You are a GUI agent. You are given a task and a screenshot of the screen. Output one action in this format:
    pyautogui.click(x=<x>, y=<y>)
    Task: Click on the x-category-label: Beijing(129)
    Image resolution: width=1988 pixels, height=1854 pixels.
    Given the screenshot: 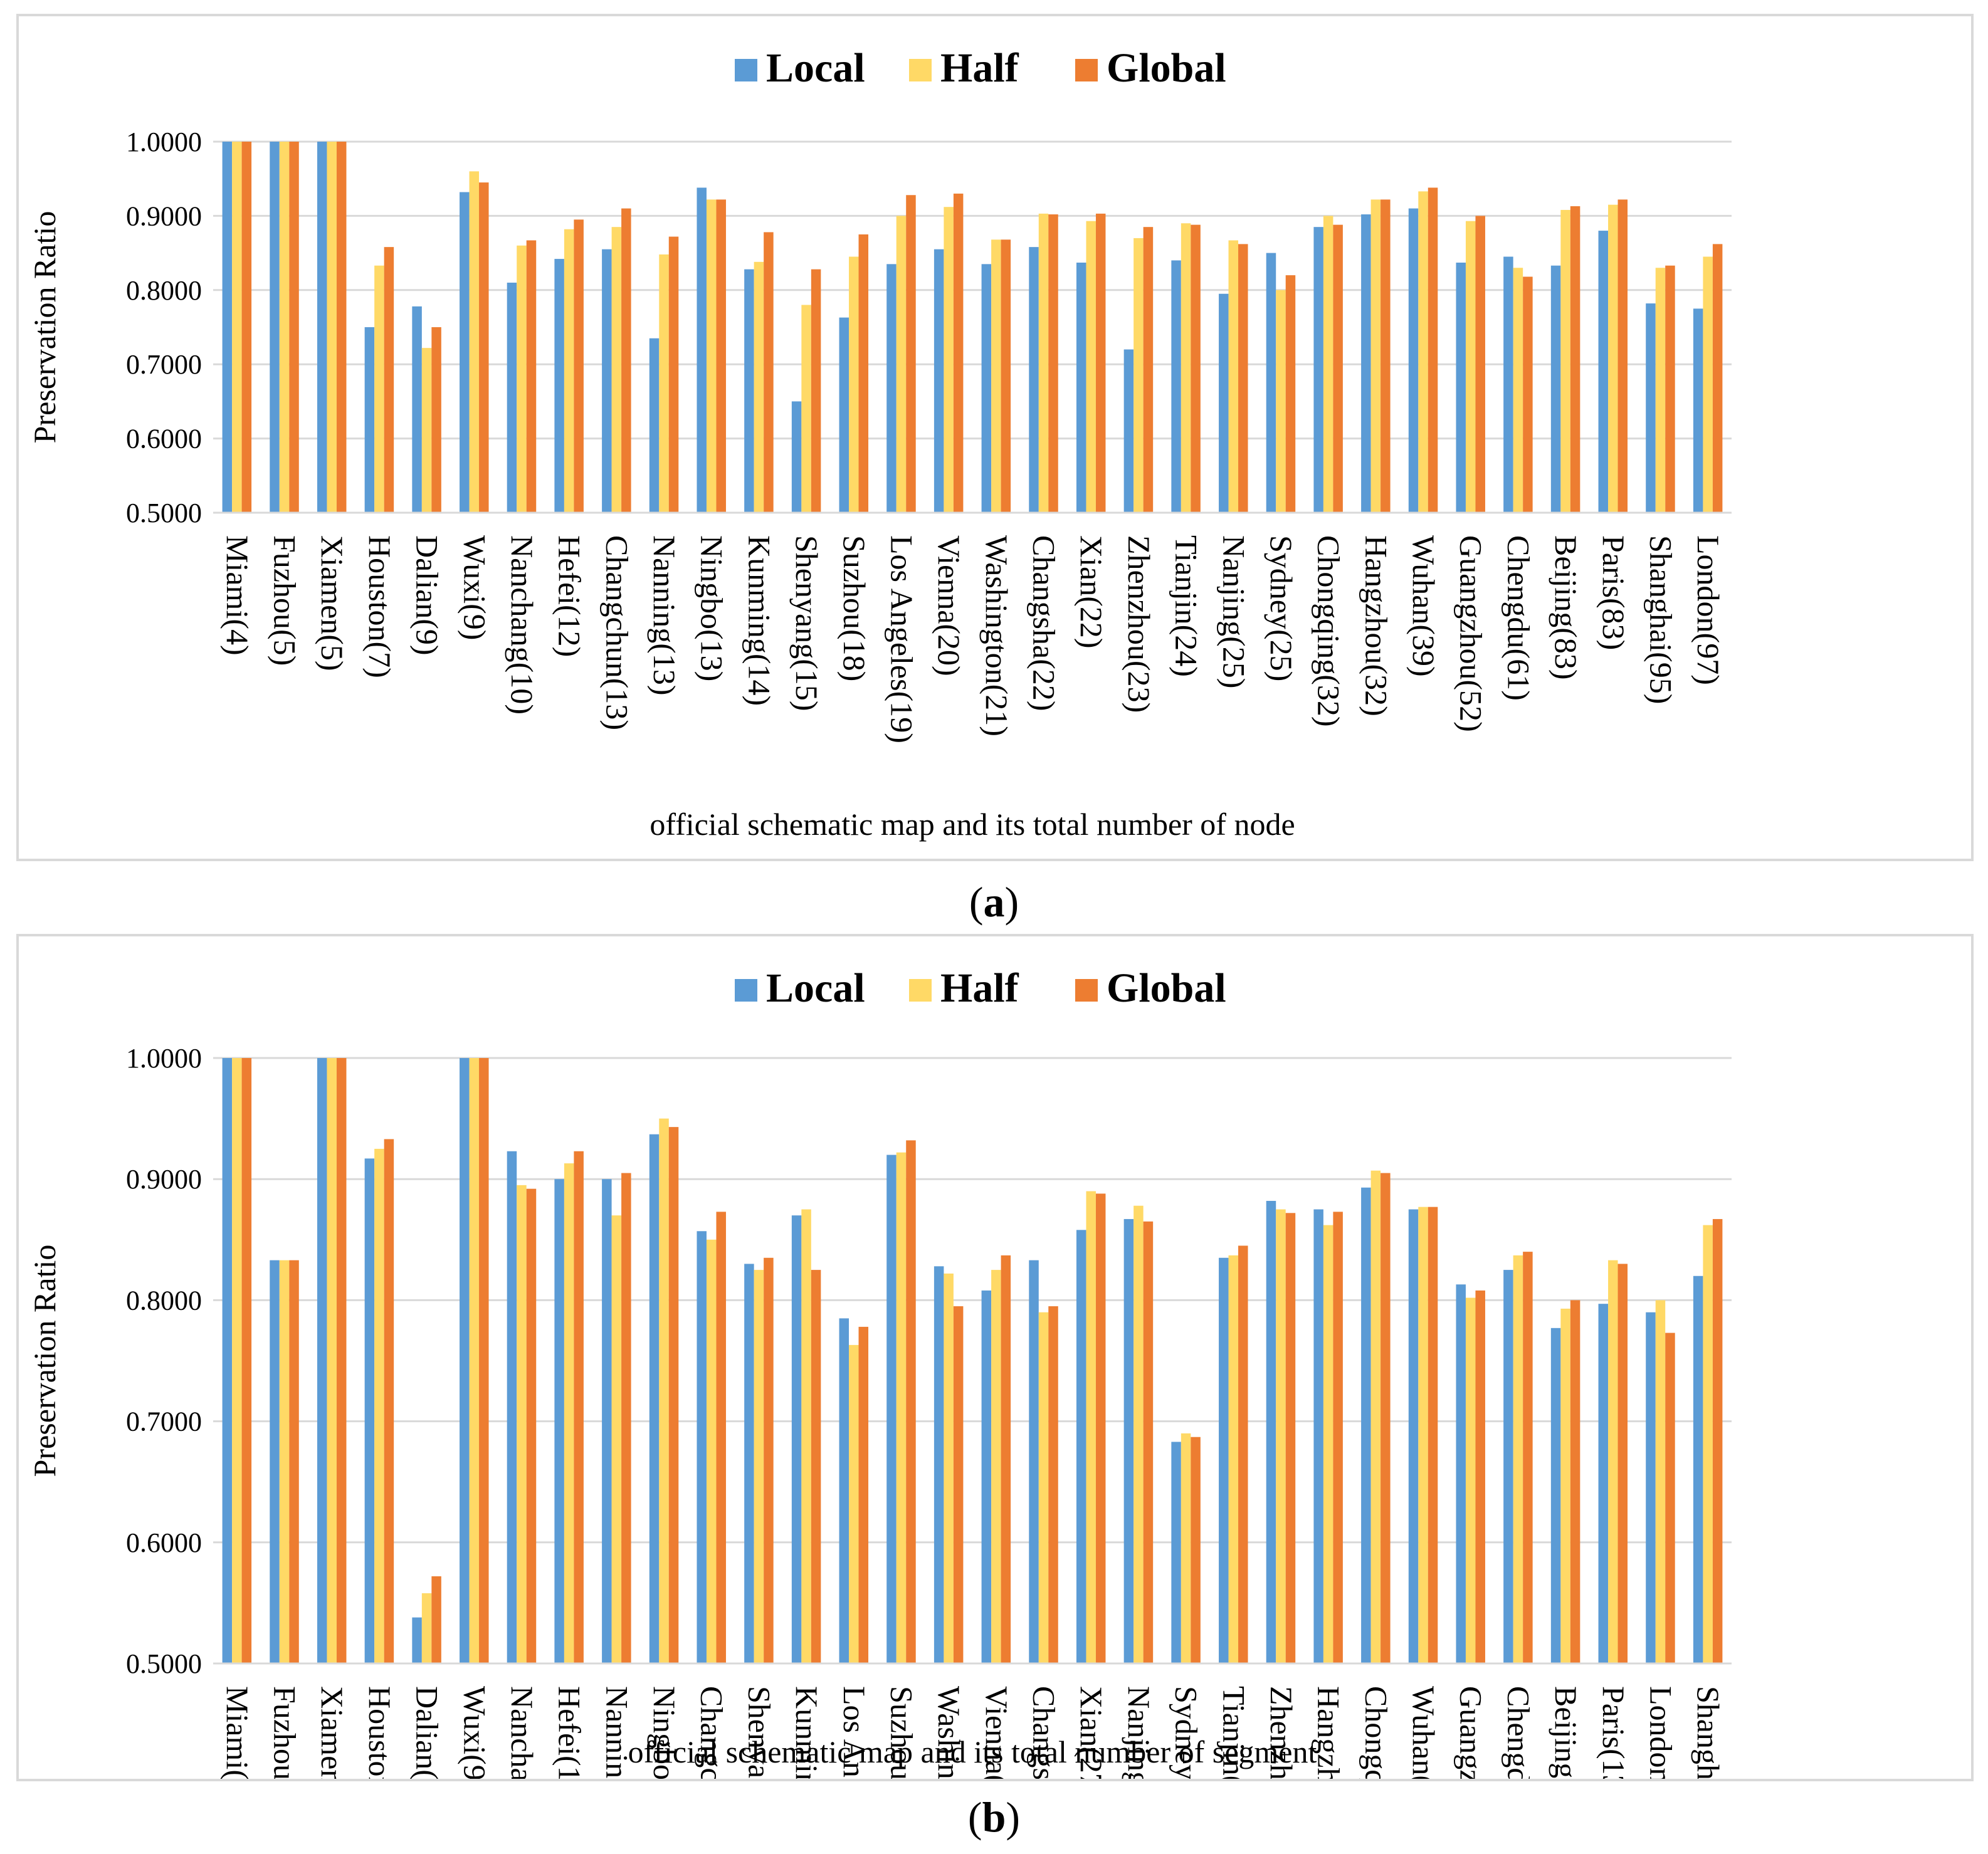 What is the action you would take?
    pyautogui.click(x=1566, y=1732)
    